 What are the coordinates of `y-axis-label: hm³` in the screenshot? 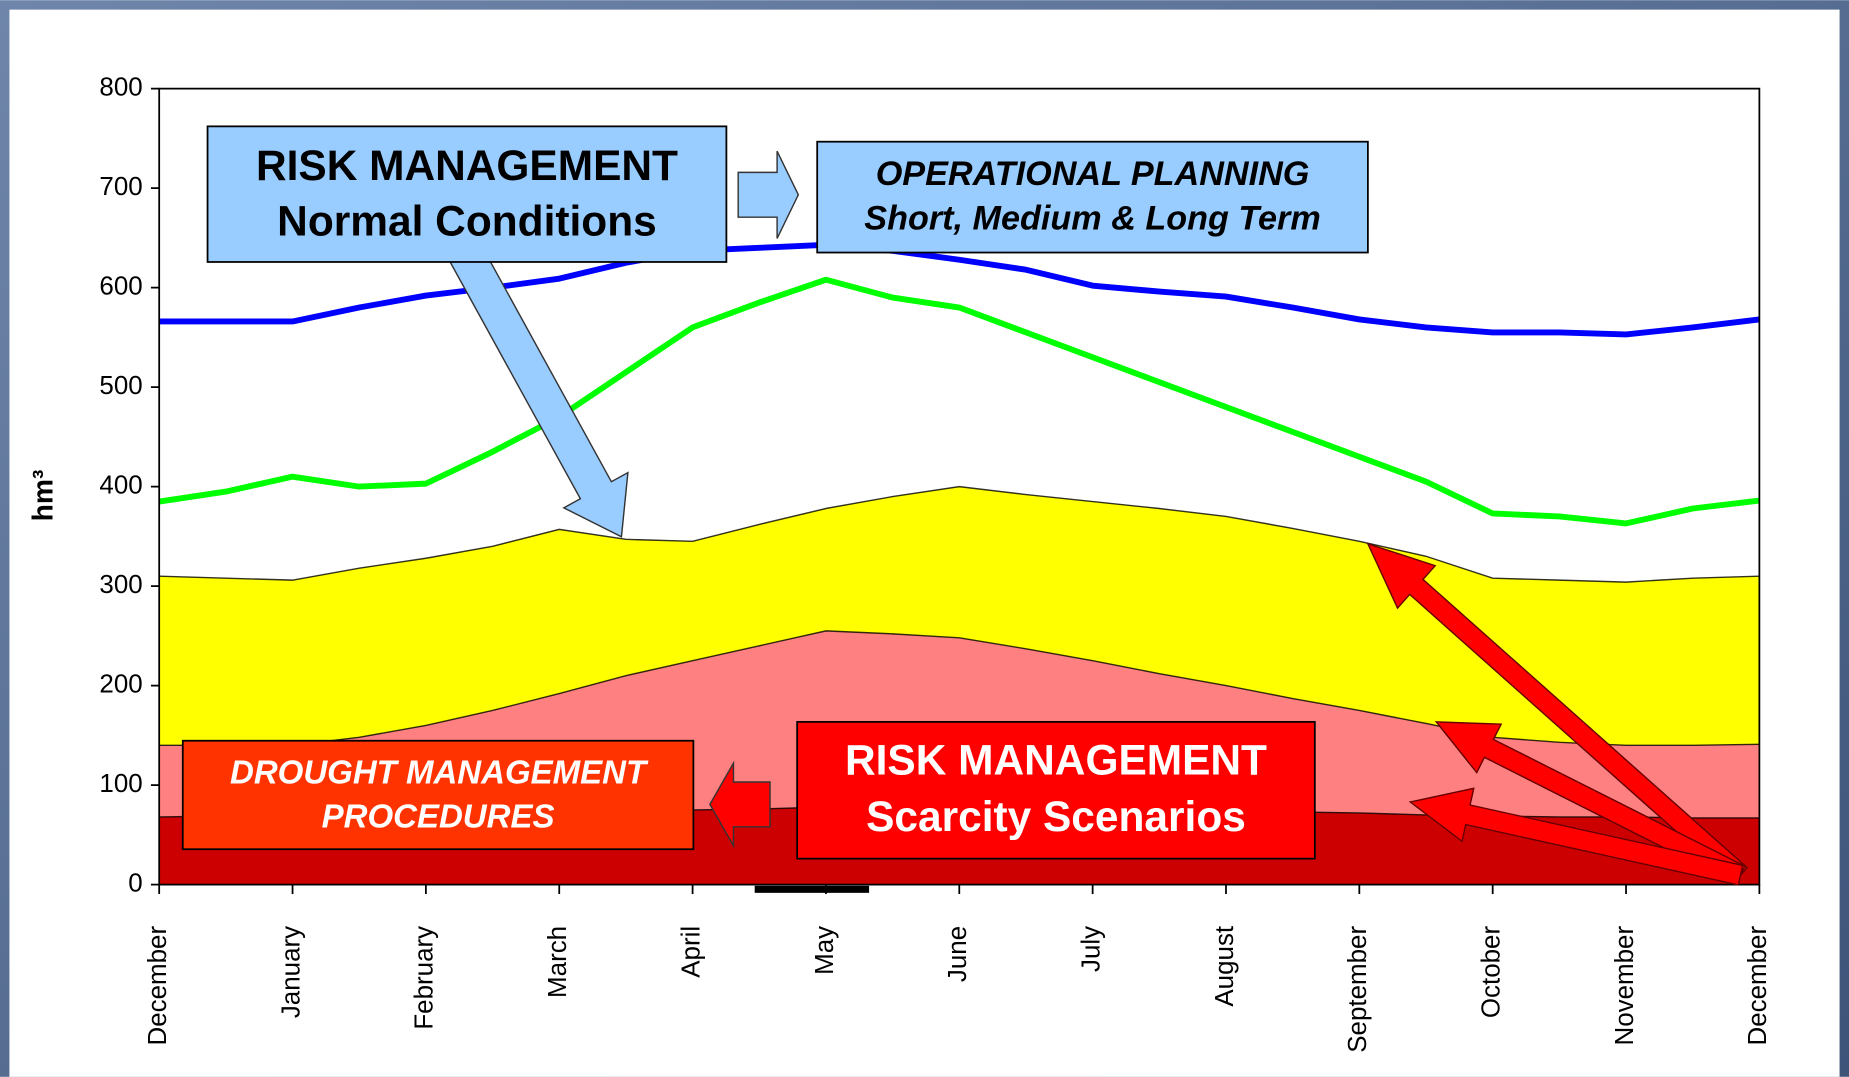 It's located at (42, 496).